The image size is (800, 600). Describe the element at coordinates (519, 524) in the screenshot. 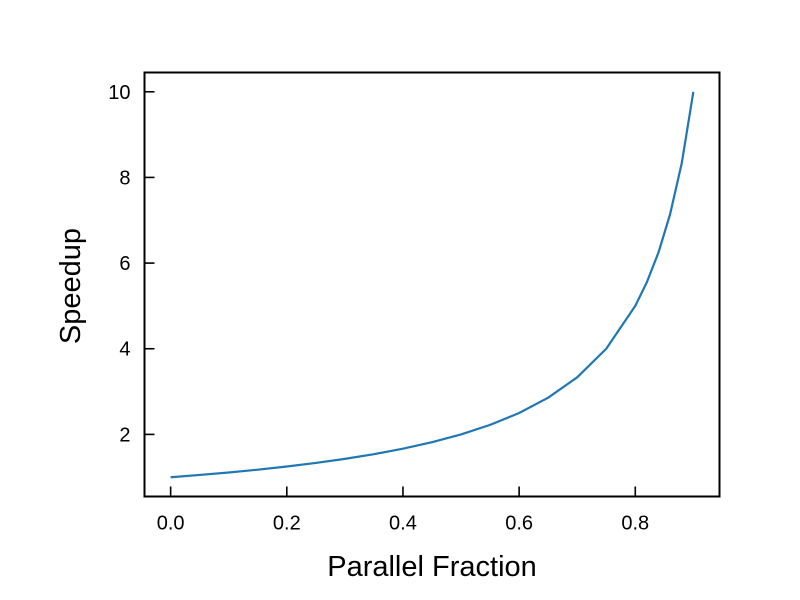

I see `x-tick-label: 0.6` at that location.